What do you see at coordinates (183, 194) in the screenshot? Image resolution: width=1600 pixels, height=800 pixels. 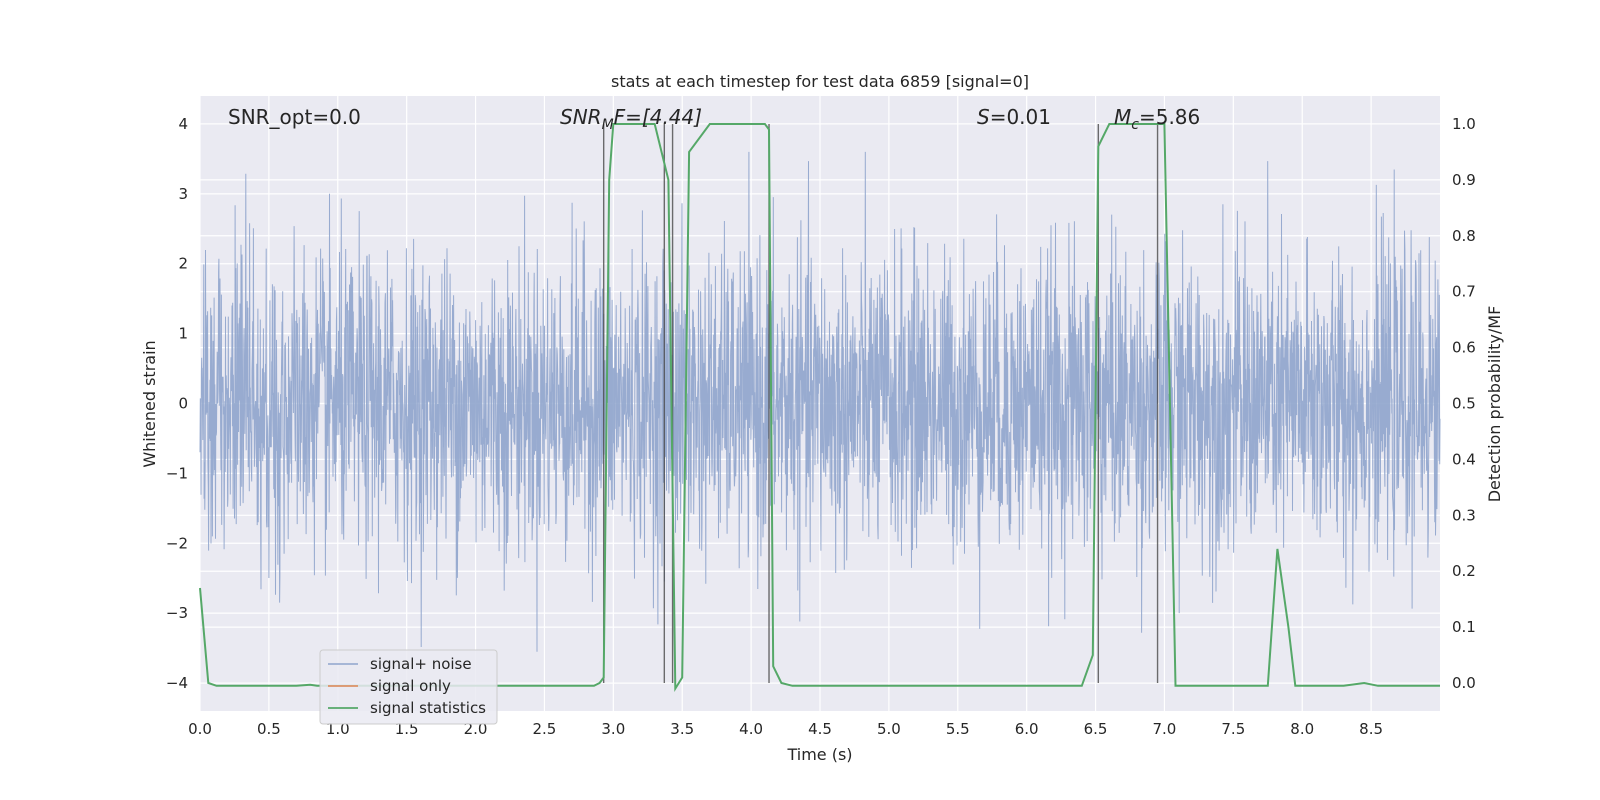 I see `y-tick-label: 3` at bounding box center [183, 194].